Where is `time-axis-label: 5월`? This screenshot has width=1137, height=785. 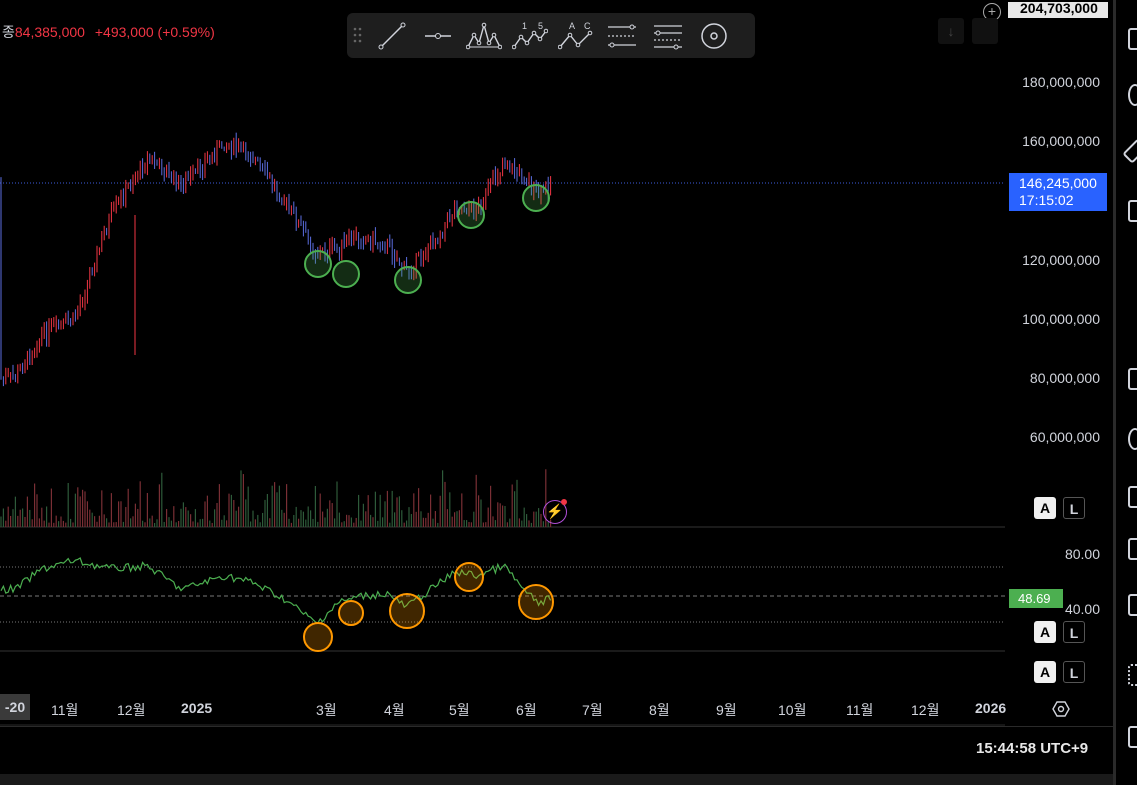 time-axis-label: 5월 is located at coordinates (459, 710).